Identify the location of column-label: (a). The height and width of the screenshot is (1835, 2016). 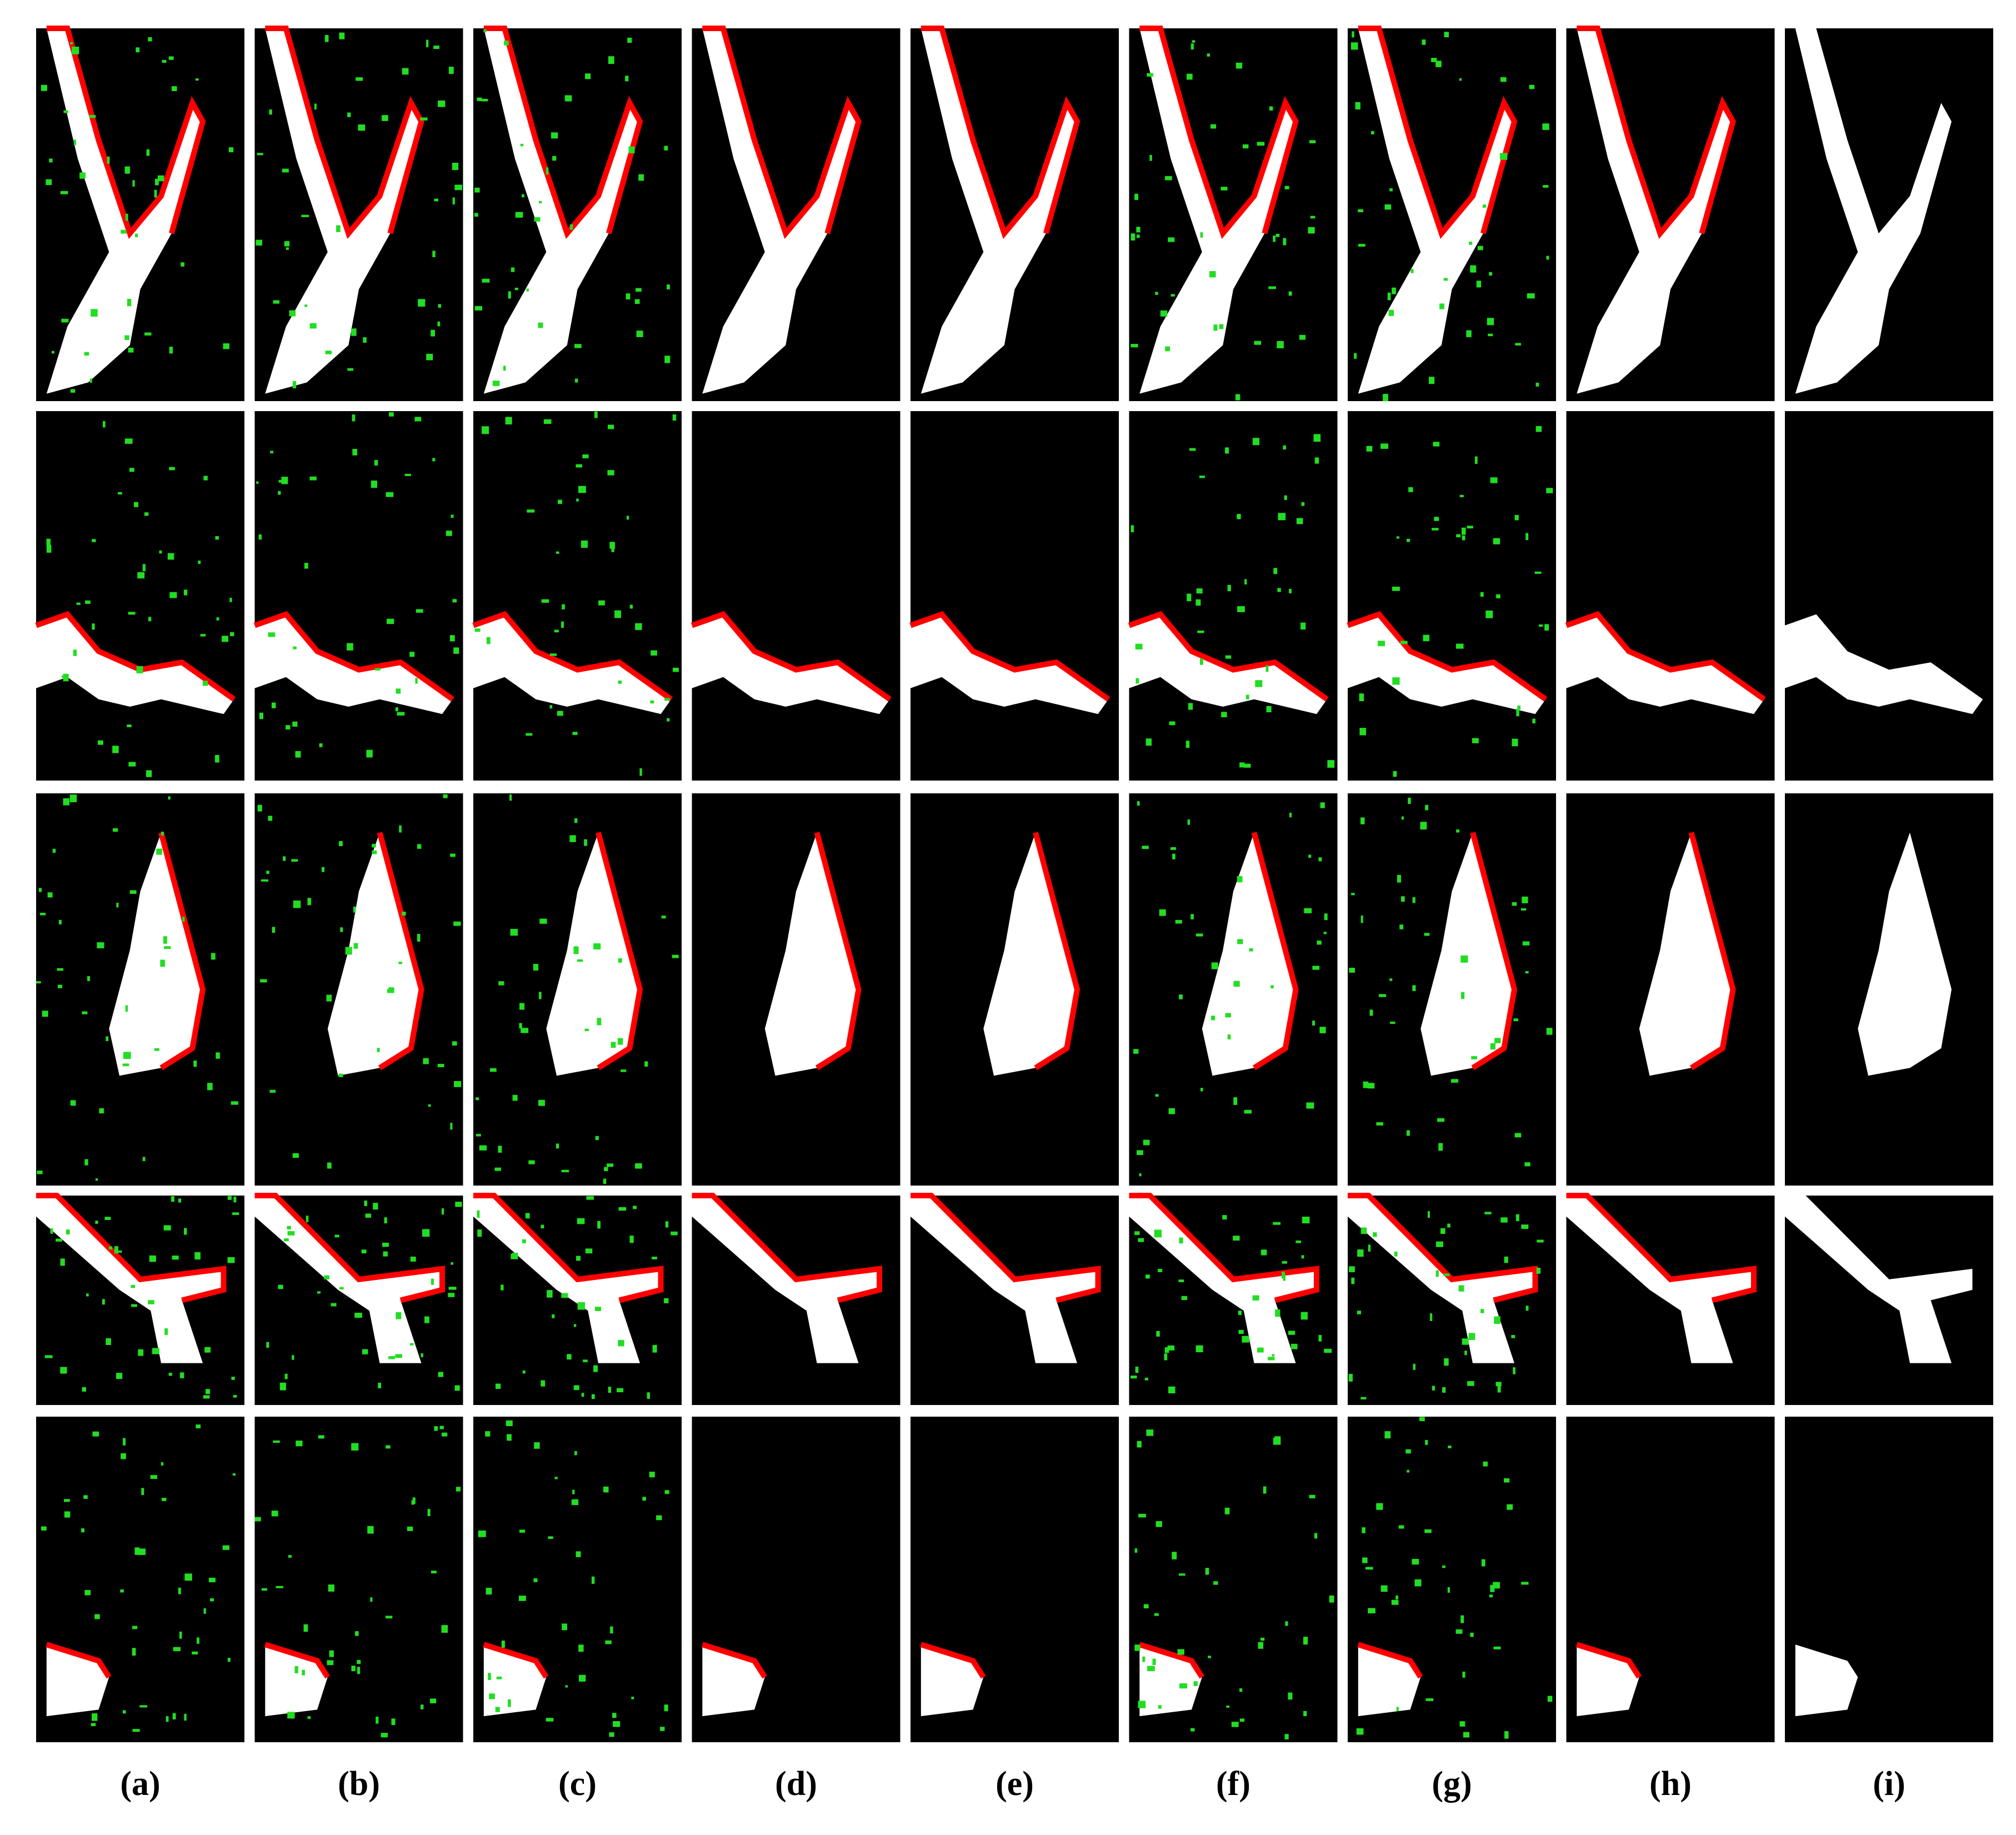
(140, 1784).